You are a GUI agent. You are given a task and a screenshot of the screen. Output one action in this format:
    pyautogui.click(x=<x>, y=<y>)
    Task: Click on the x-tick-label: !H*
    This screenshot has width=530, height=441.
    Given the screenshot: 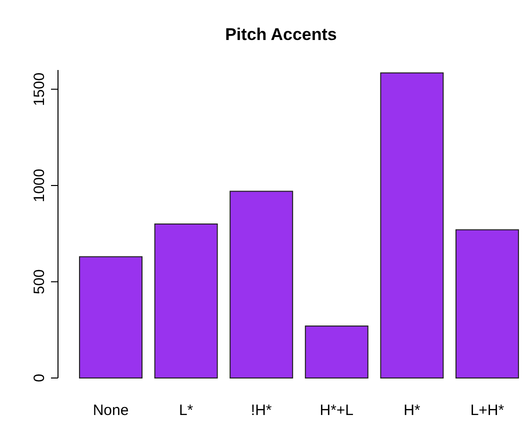 What is the action you would take?
    pyautogui.click(x=261, y=410)
    